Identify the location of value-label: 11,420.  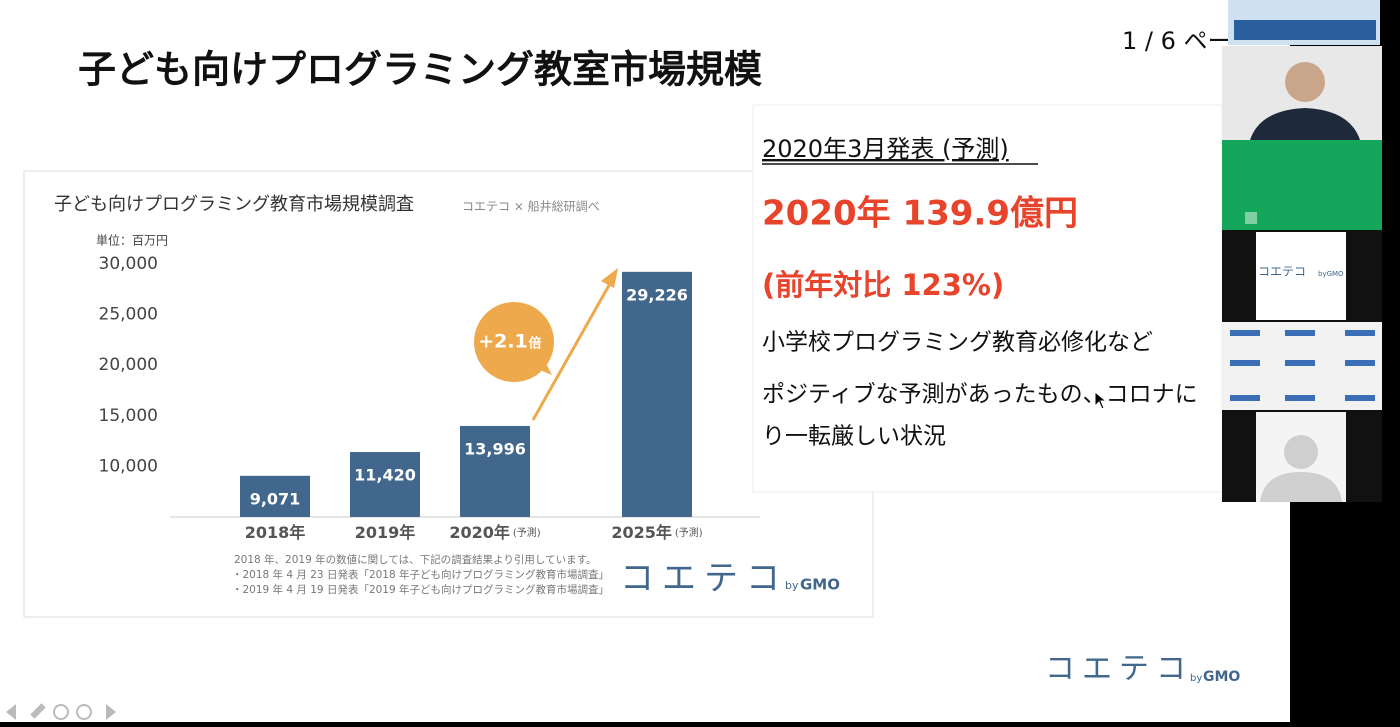
(385, 475).